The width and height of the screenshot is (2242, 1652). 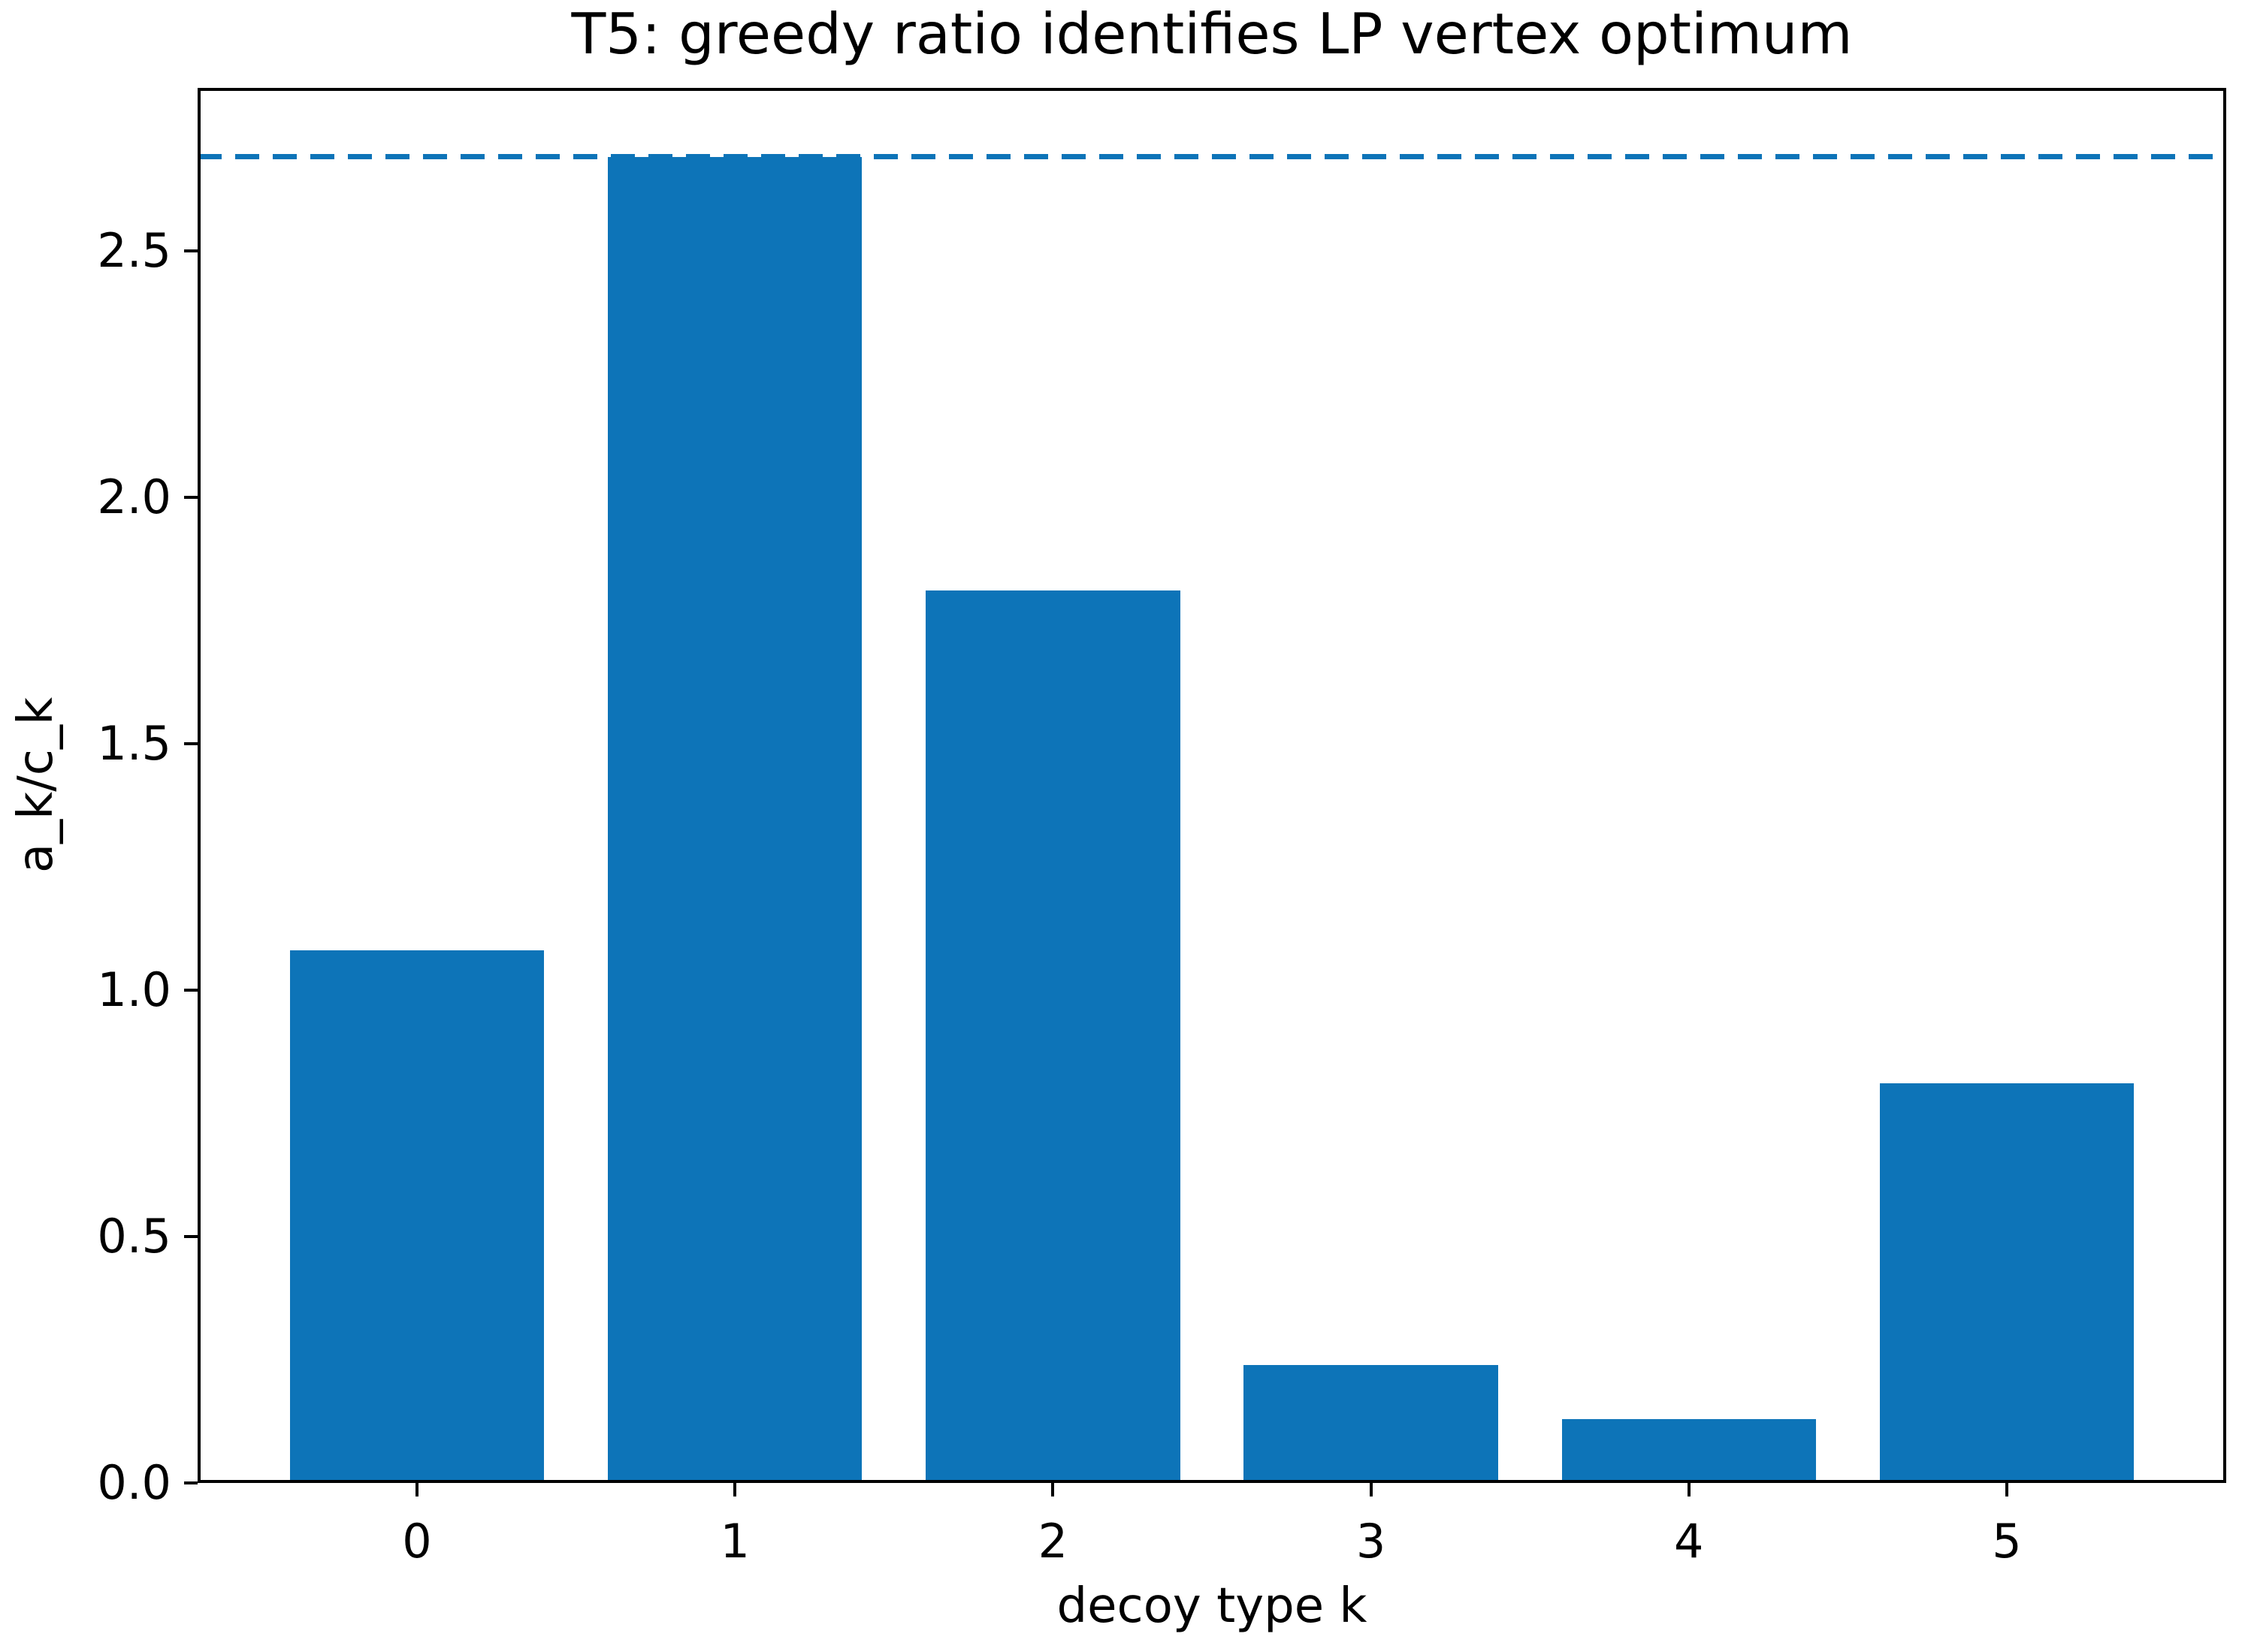 What do you see at coordinates (134, 990) in the screenshot?
I see `y-tick-label: 1.0` at bounding box center [134, 990].